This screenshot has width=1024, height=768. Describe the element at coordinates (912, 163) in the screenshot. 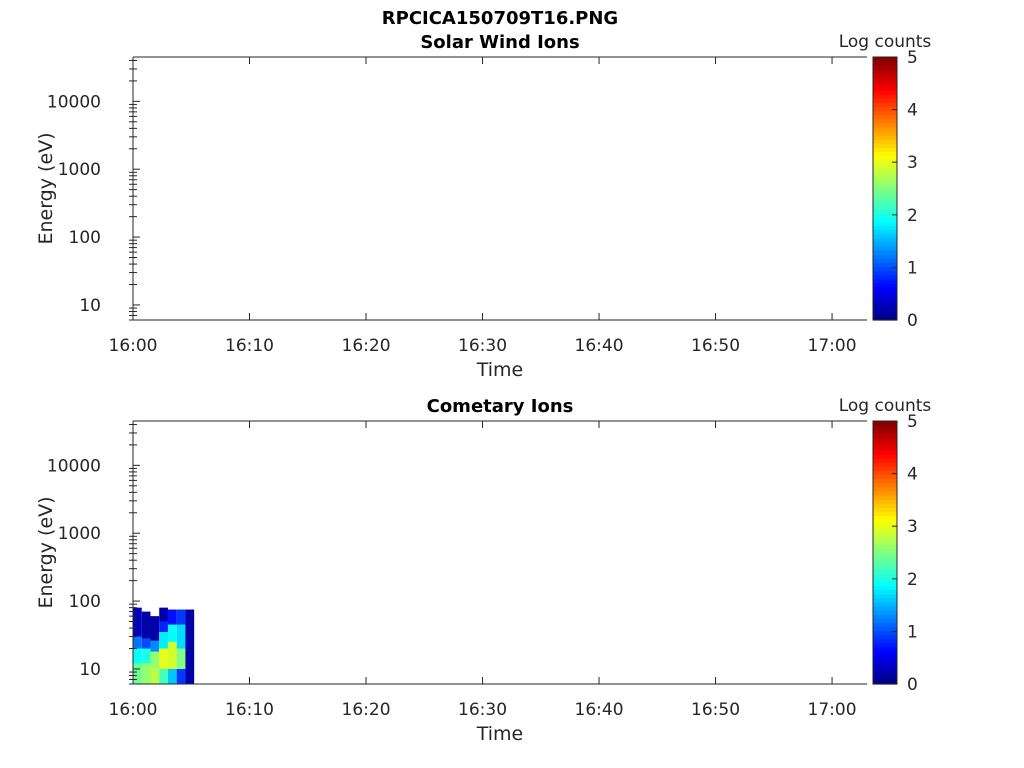

I see `colorbar-tick-label: 3` at that location.